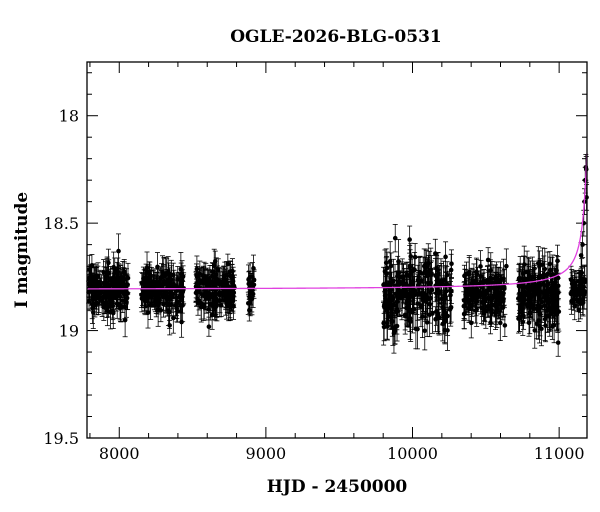 This screenshot has width=600, height=512. I want to click on y-tick-label: 18, so click(69, 116).